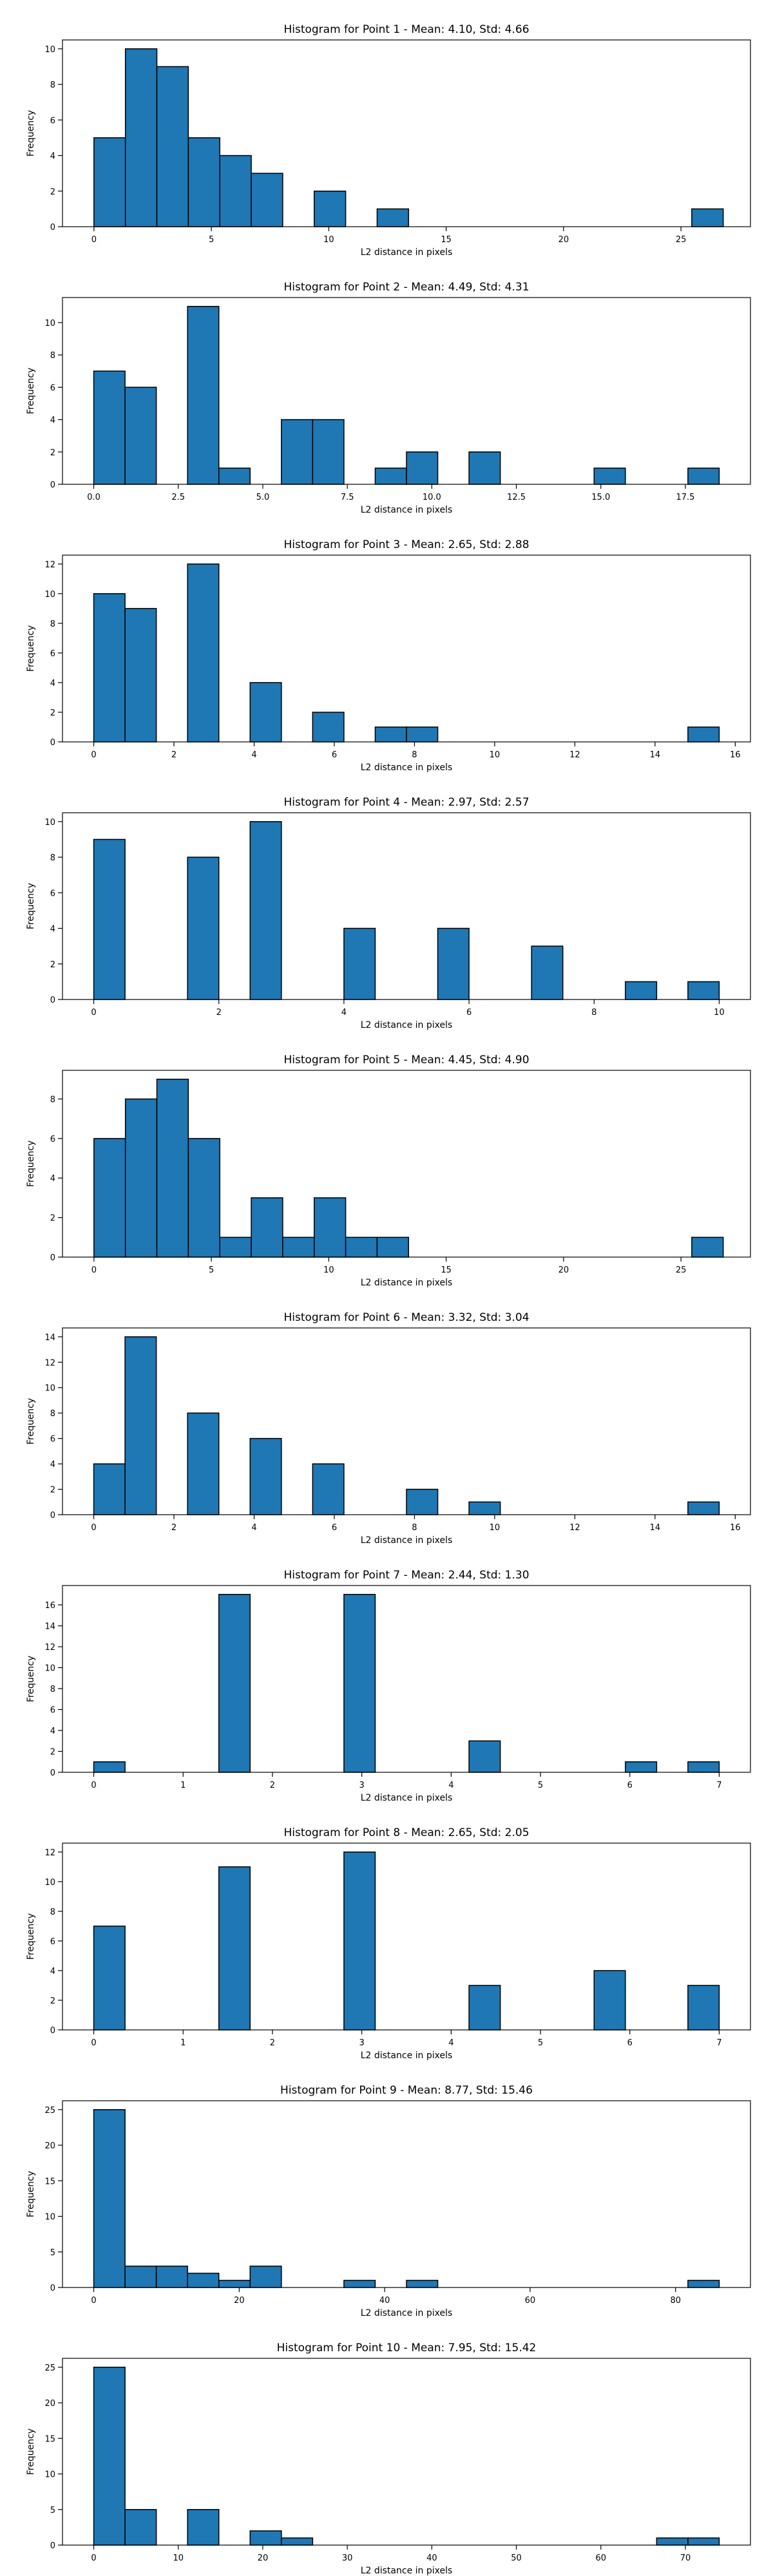 This screenshot has height=2576, width=773. Describe the element at coordinates (681, 1270) in the screenshot. I see `x-tick-label: 25` at that location.